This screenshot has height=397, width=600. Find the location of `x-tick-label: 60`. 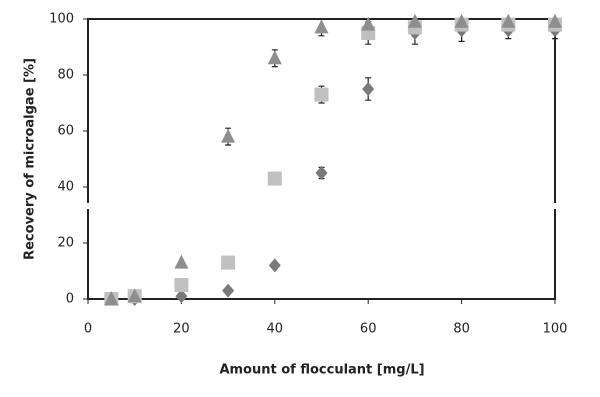

x-tick-label: 60 is located at coordinates (368, 329).